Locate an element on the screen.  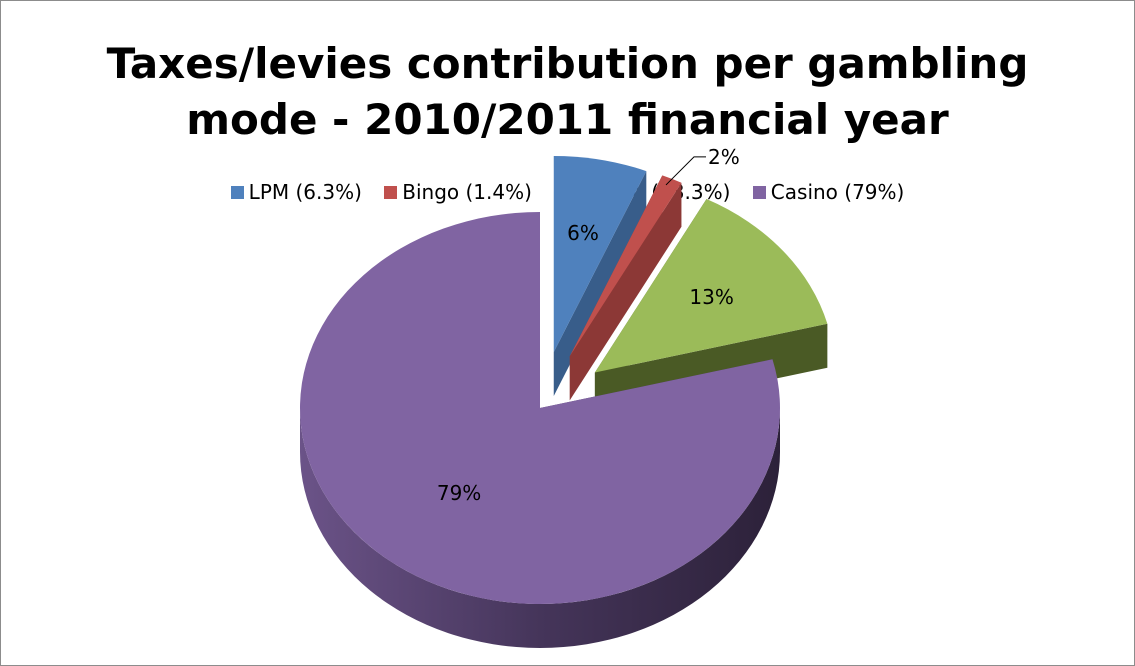
data-label-bingo: 2% is located at coordinates (724, 157).